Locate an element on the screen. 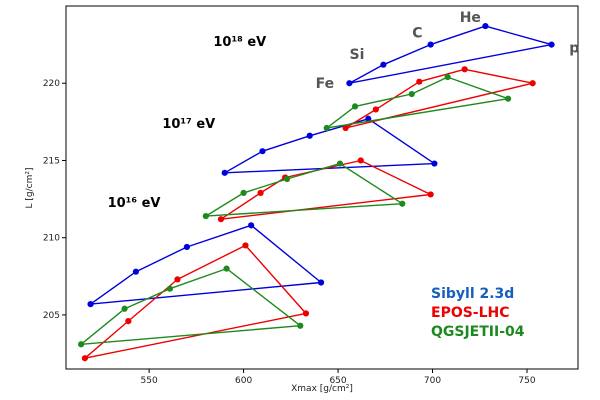 Image resolution: width=600 pixels, height=400 pixels. energy-label: 10¹⁸ eV is located at coordinates (239, 42).